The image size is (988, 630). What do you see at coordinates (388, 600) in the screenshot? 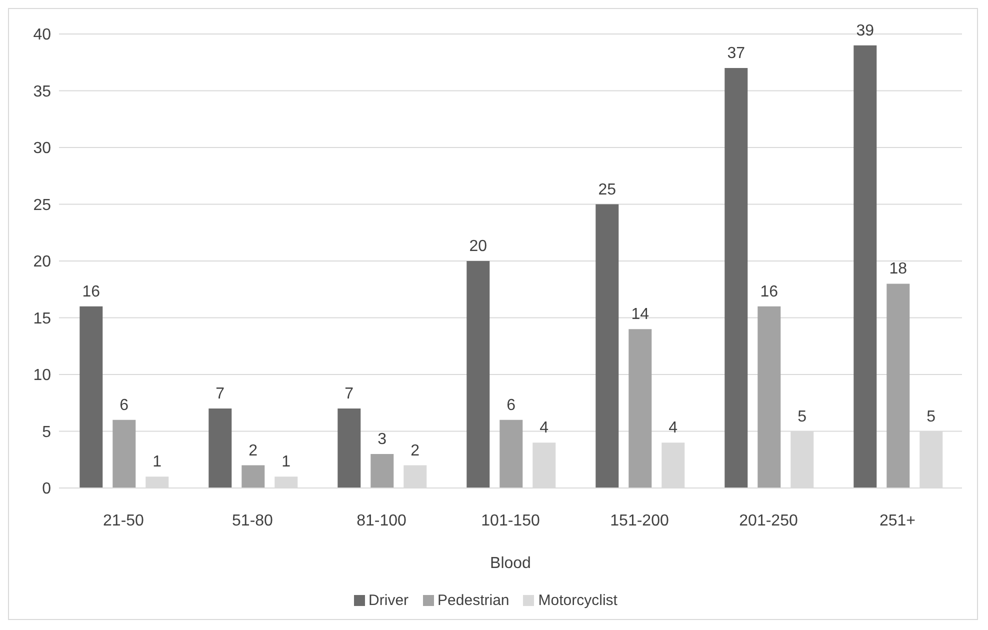
I see `legend-label: Driver` at bounding box center [388, 600].